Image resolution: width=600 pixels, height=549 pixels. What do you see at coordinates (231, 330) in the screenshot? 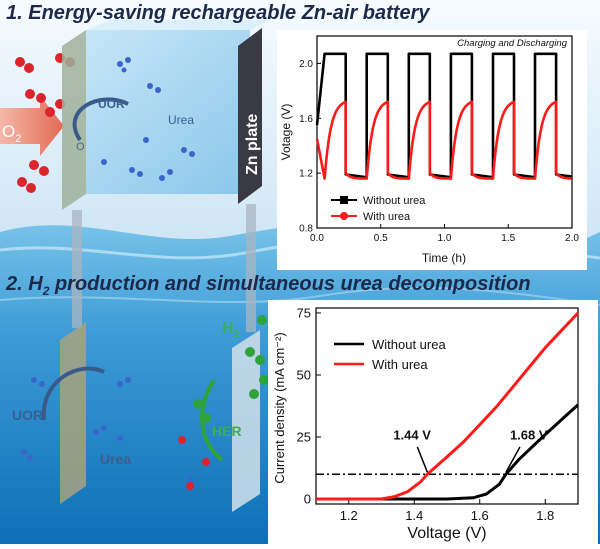
I see `svg-text: H2` at bounding box center [231, 330].